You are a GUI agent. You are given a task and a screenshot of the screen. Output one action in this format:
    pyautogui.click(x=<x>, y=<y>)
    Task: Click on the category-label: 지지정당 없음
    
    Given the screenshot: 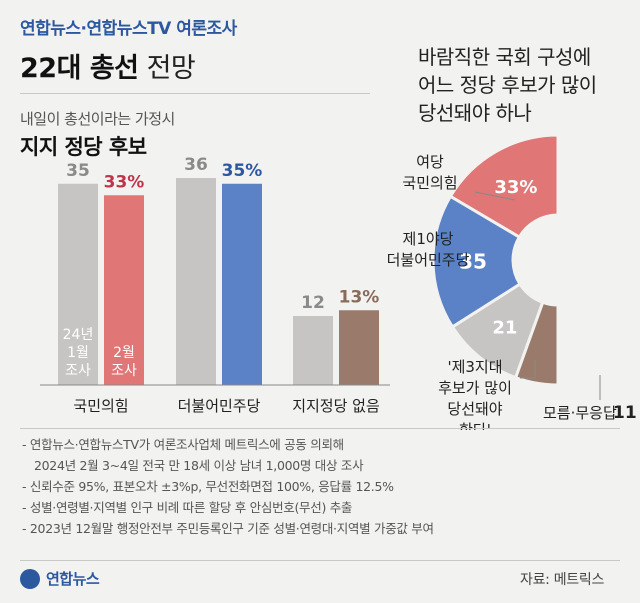 What is the action you would take?
    pyautogui.click(x=336, y=406)
    